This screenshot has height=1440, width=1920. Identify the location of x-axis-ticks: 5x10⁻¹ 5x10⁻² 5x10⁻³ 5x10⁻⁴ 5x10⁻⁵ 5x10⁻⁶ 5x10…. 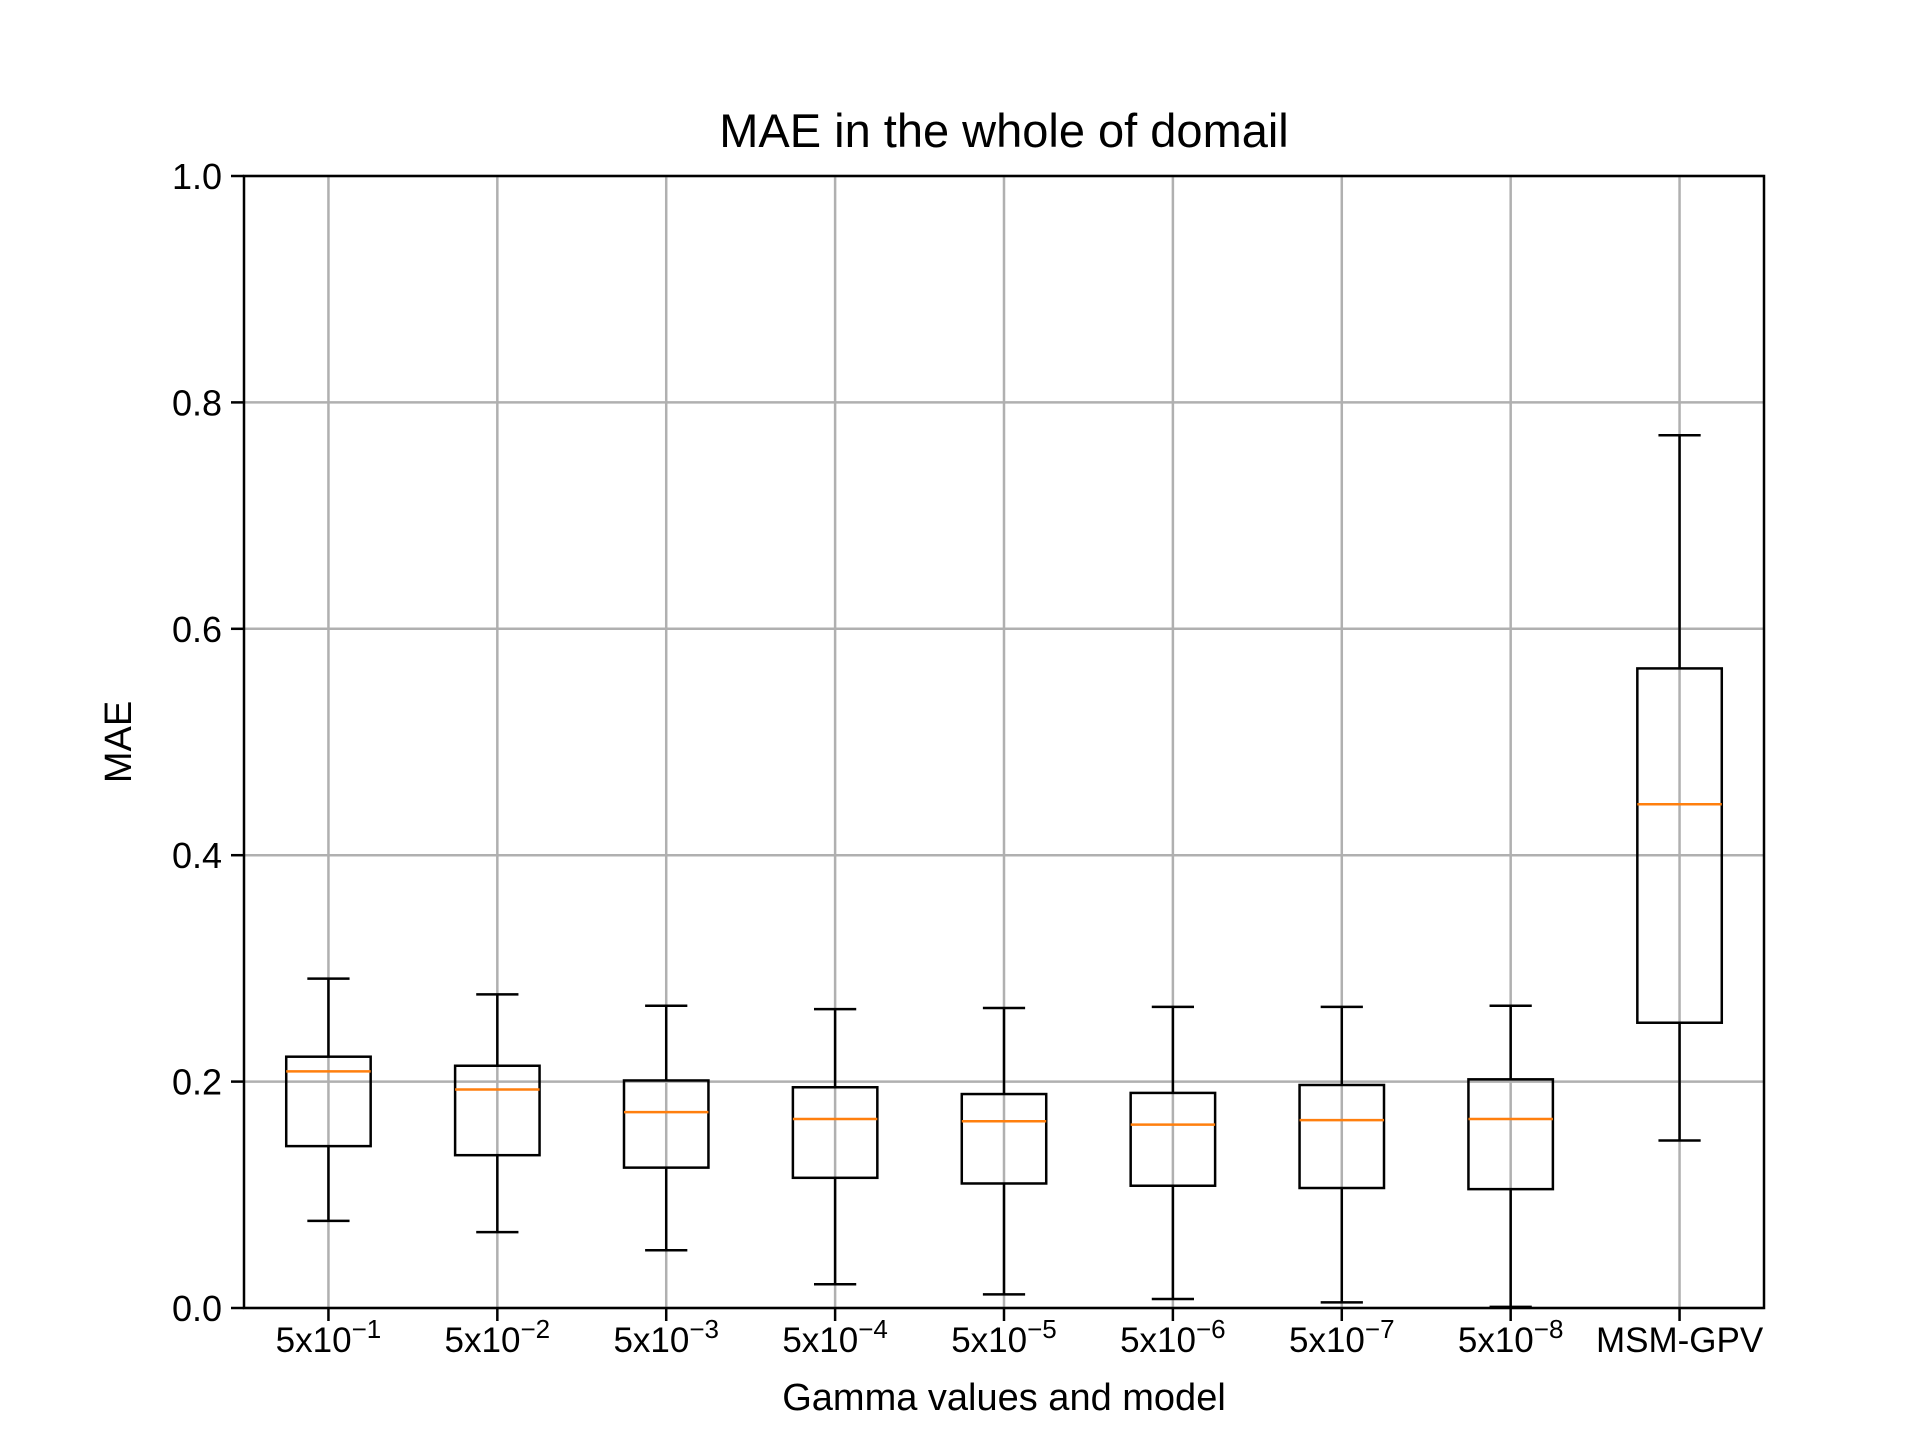
(1020, 1334).